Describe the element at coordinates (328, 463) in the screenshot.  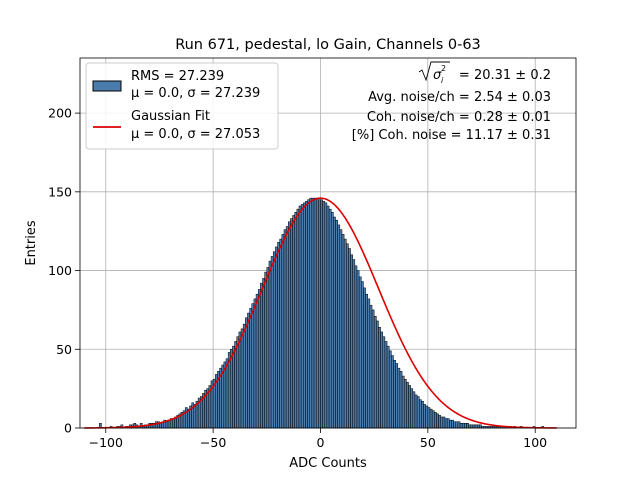
I see `x-axis-label: ADC Counts` at that location.